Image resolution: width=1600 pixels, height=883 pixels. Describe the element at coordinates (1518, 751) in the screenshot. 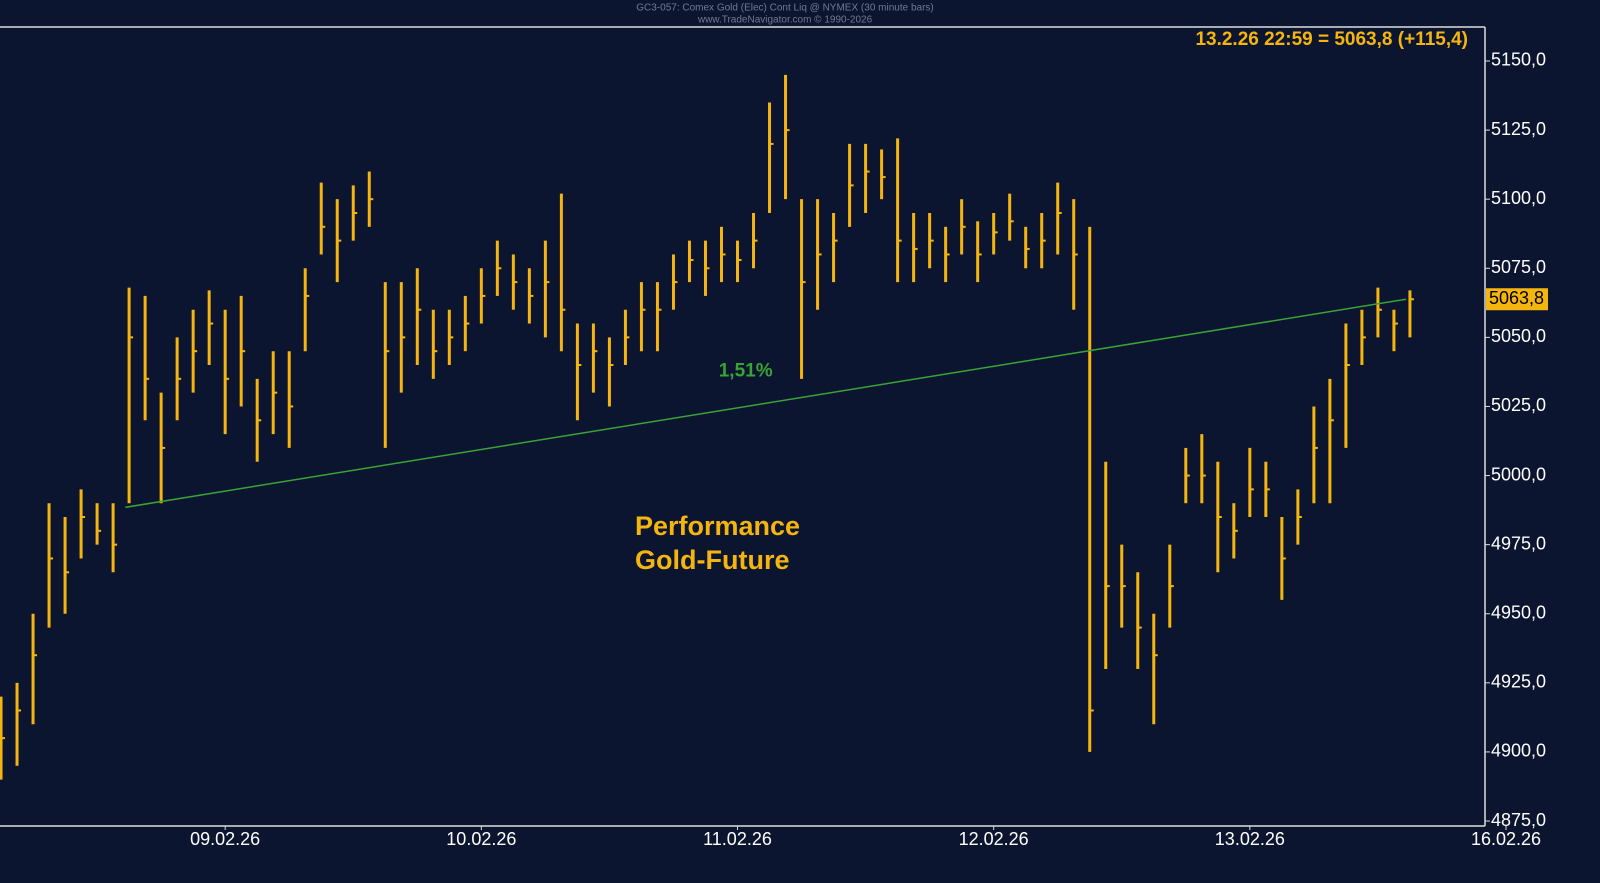

I see `y-tick-label: 4900,0` at that location.